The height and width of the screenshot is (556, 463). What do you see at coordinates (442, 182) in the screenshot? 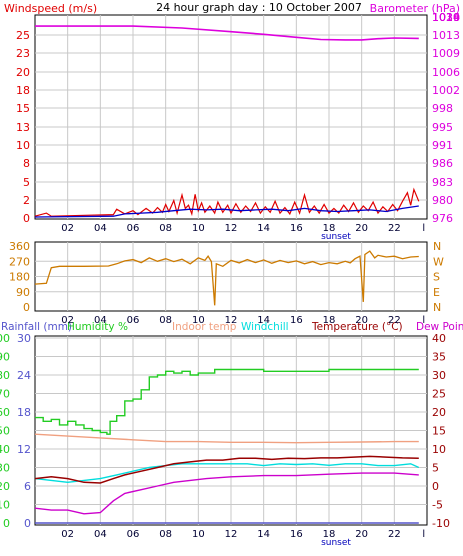
I see `barometer-tick-label: 983` at bounding box center [442, 182].